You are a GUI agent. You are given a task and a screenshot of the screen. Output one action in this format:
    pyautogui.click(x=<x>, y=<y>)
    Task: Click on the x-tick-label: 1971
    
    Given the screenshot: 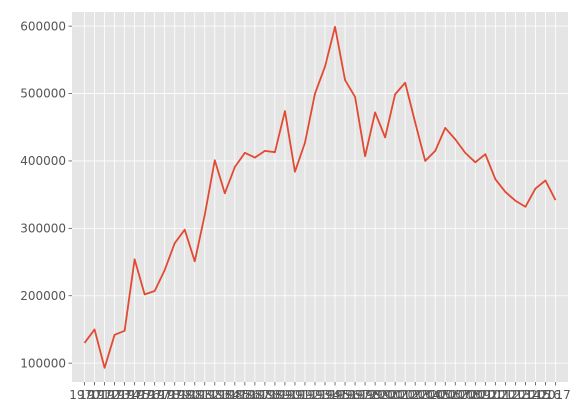 What is the action you would take?
    pyautogui.click(x=94, y=395)
    